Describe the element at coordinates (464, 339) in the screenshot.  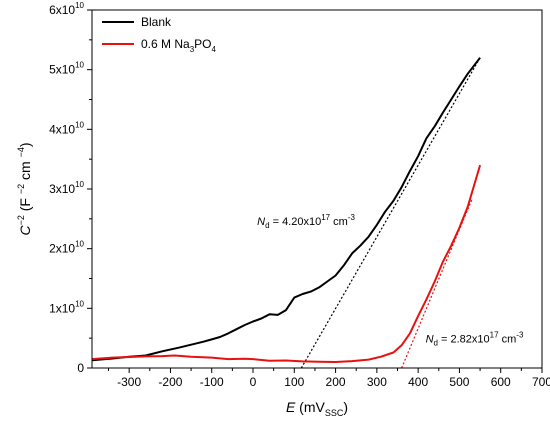
I see `annot-text: = 2.82x10` at that location.